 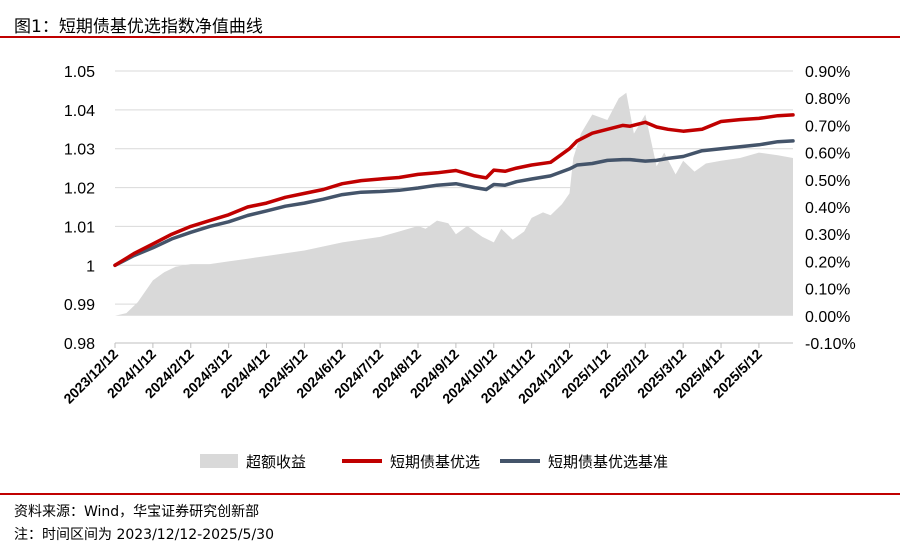 I want to click on legend-excess-label: 超额收益, so click(x=276, y=462).